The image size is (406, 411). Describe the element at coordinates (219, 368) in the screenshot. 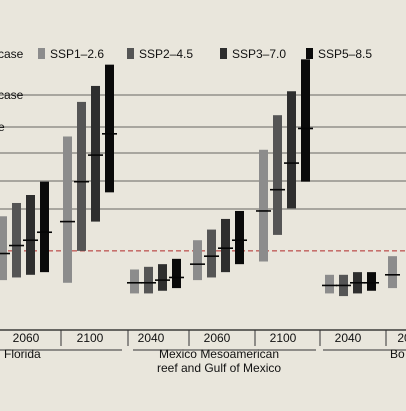

I see `region-label: reef and Gulf of Mexico` at that location.